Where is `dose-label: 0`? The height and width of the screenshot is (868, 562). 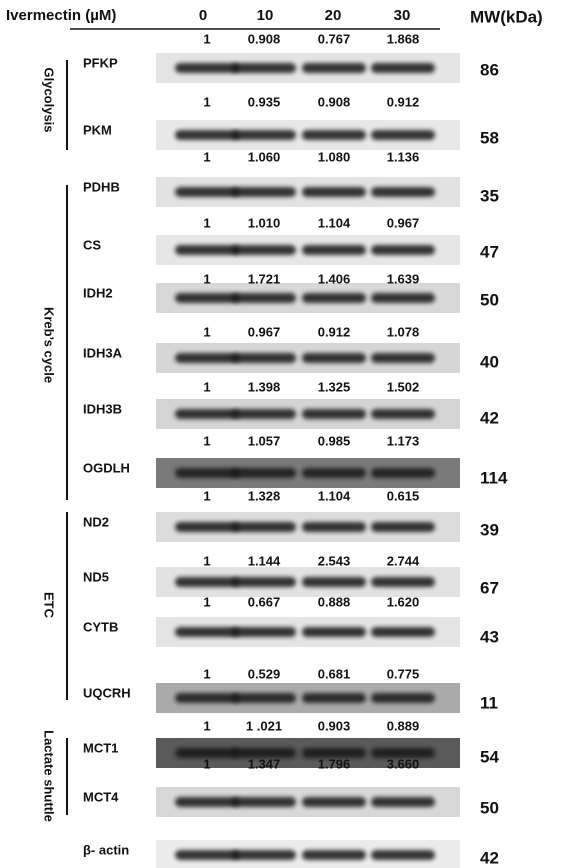 dose-label: 0 is located at coordinates (203, 15).